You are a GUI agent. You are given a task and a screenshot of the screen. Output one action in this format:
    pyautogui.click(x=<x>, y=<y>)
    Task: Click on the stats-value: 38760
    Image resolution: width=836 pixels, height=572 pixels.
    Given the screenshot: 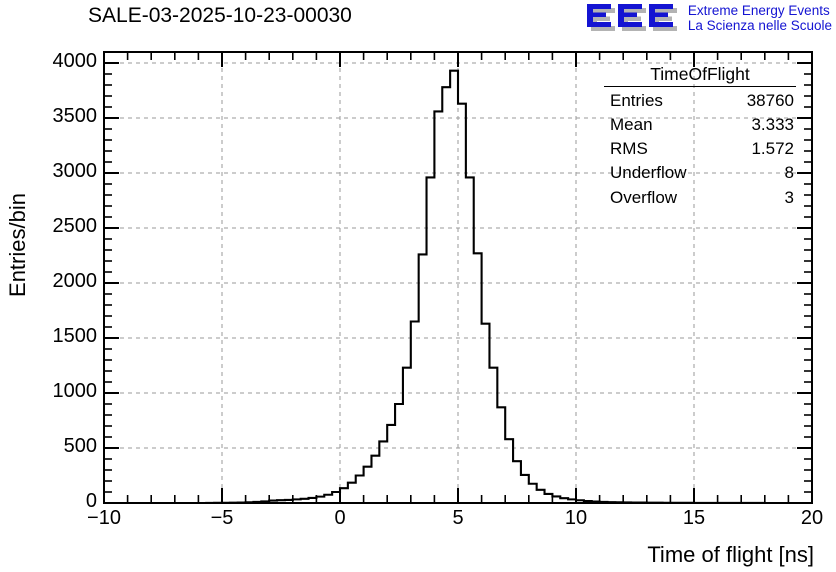 What is the action you would take?
    pyautogui.click(x=770, y=100)
    